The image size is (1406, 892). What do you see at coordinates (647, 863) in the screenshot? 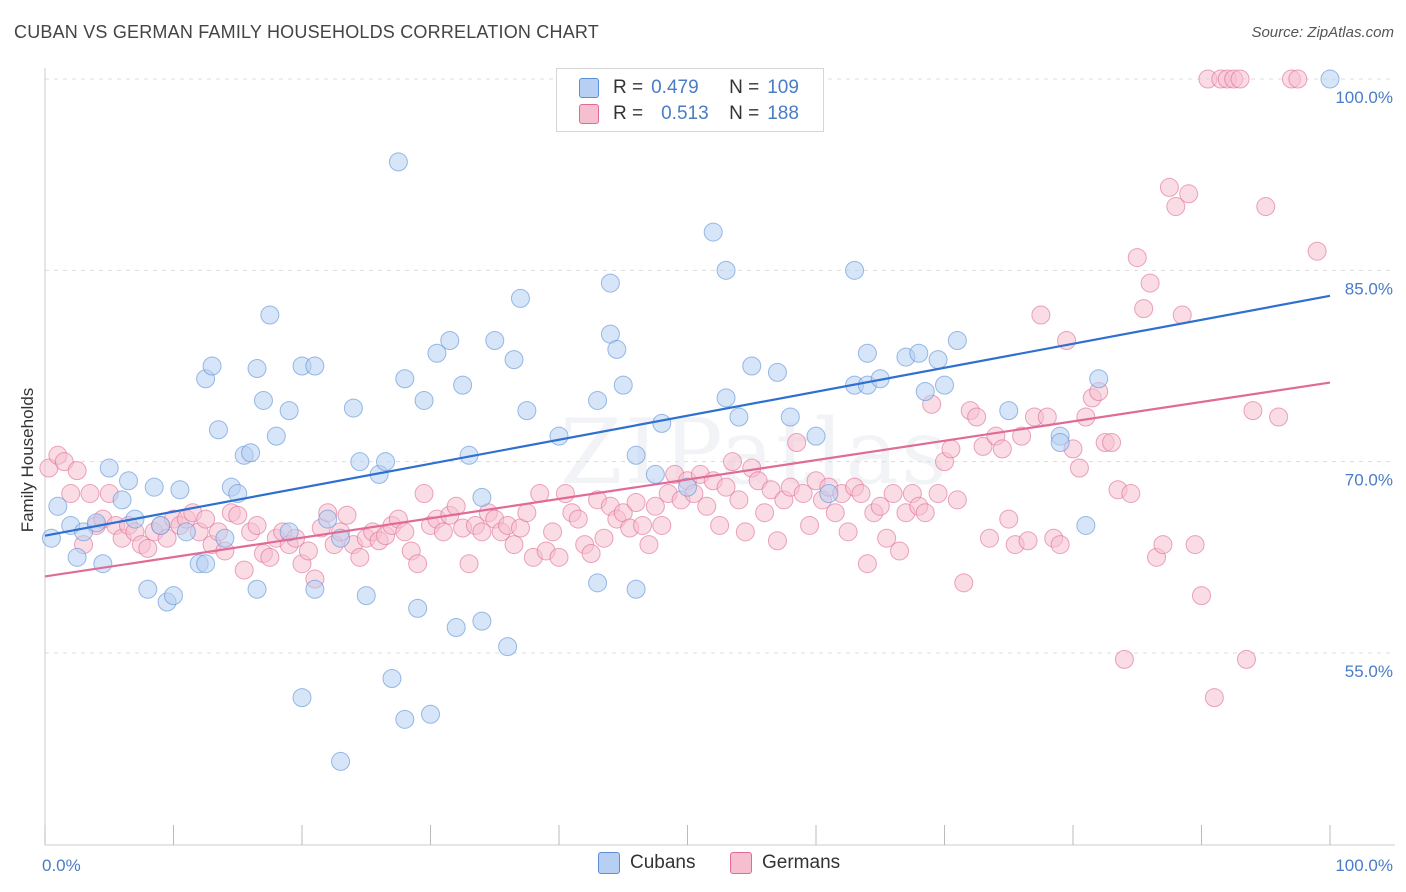
I see `bottom-legend-cubans: Cubans` at bounding box center [647, 863].